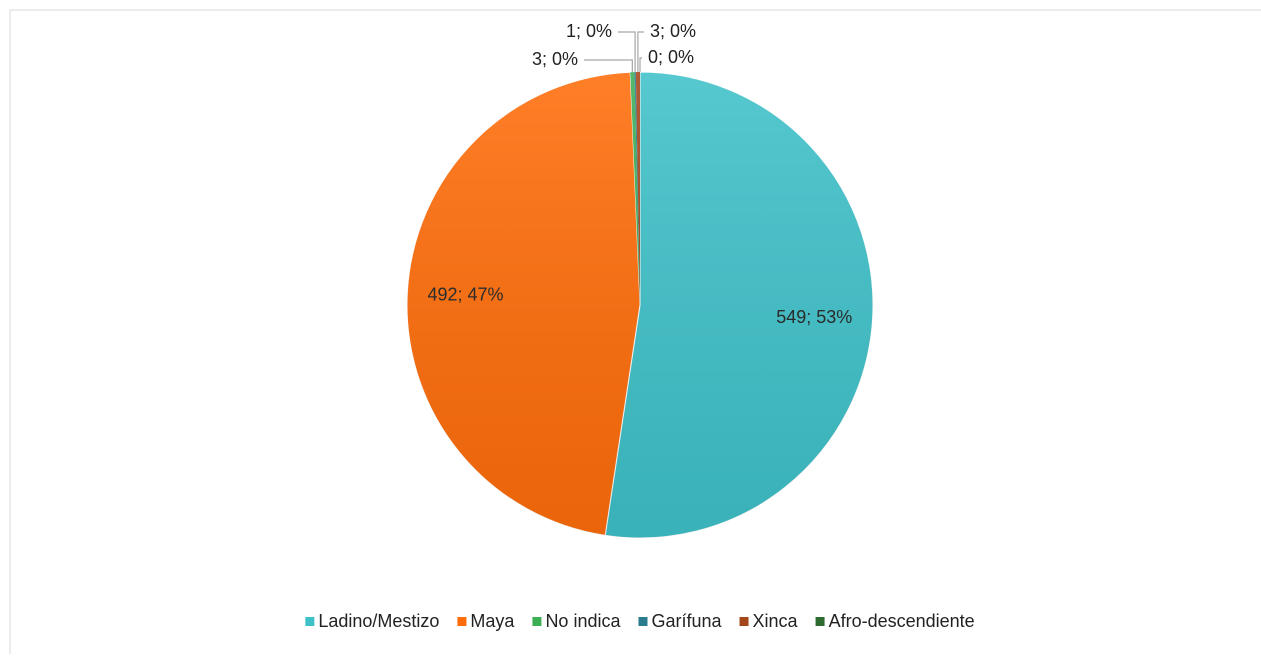  What do you see at coordinates (589, 31) in the screenshot?
I see `data-label: 1; 0%` at bounding box center [589, 31].